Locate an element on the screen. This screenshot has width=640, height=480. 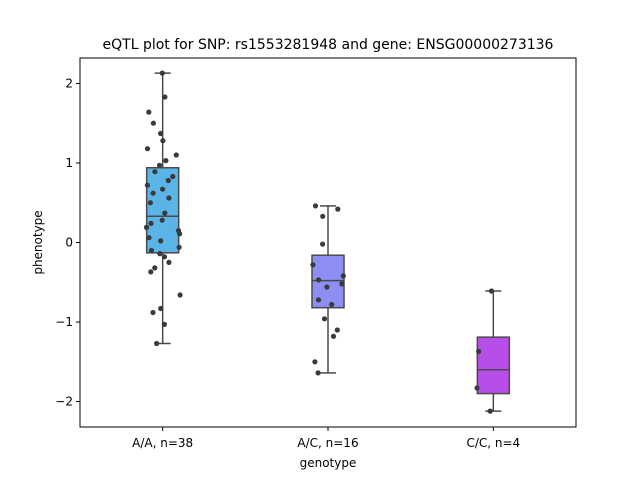
y-tick-label: 1 is located at coordinates (69, 163).